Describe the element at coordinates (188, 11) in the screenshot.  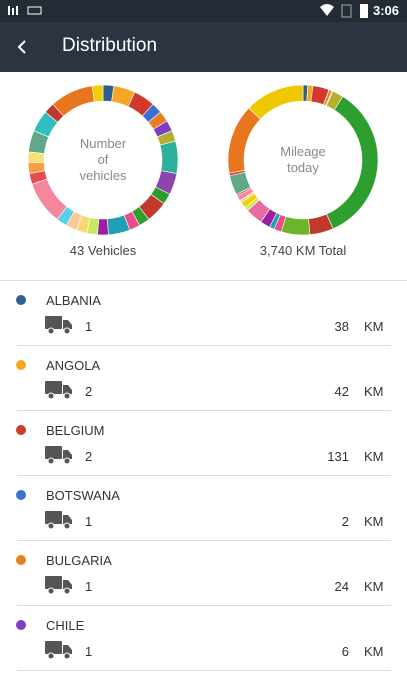
I see `status-icons` at that location.